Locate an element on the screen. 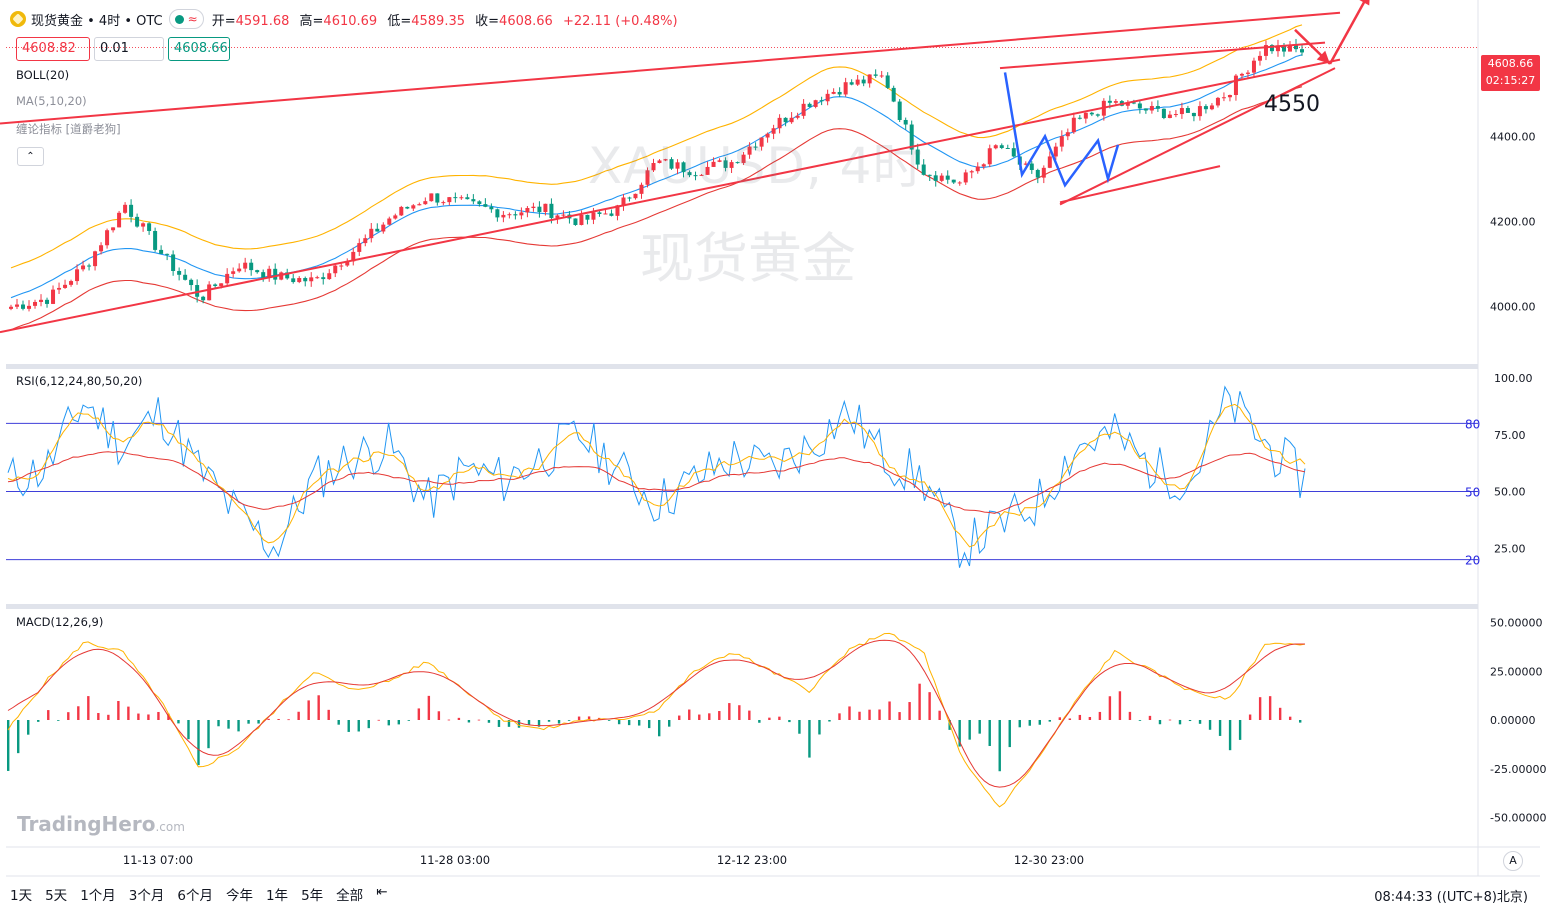  market-status-pill: ≈ is located at coordinates (186, 19).